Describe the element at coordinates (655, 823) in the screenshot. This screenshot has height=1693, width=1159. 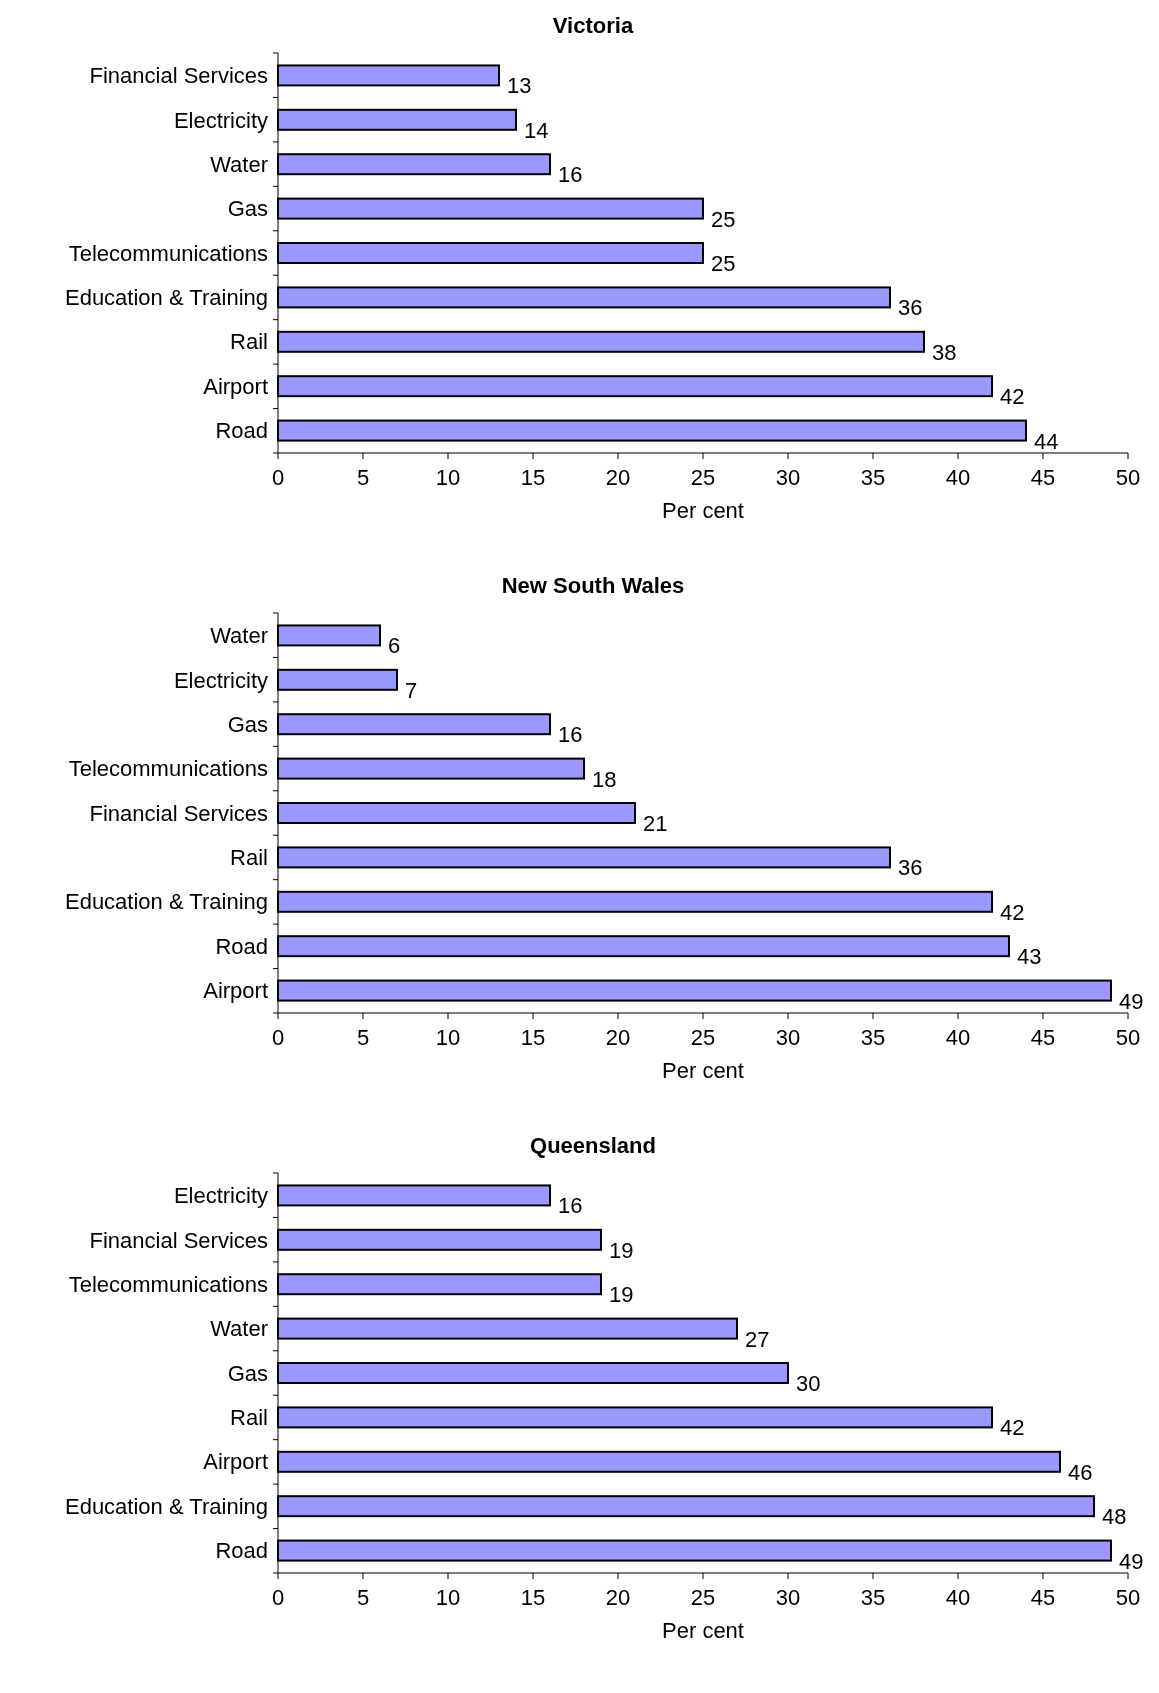
I see `data-label: 21` at that location.